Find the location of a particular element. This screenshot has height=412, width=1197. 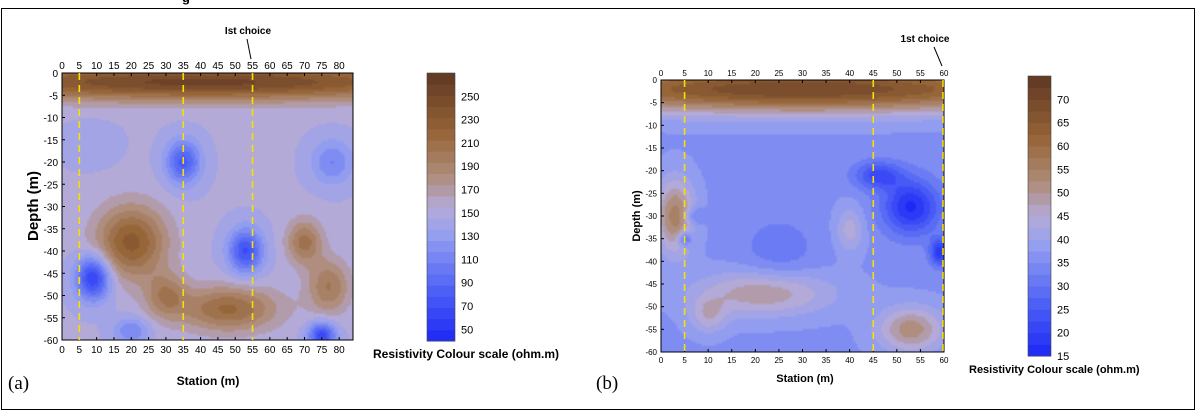

x-tick-top-label: 0 is located at coordinates (661, 73).